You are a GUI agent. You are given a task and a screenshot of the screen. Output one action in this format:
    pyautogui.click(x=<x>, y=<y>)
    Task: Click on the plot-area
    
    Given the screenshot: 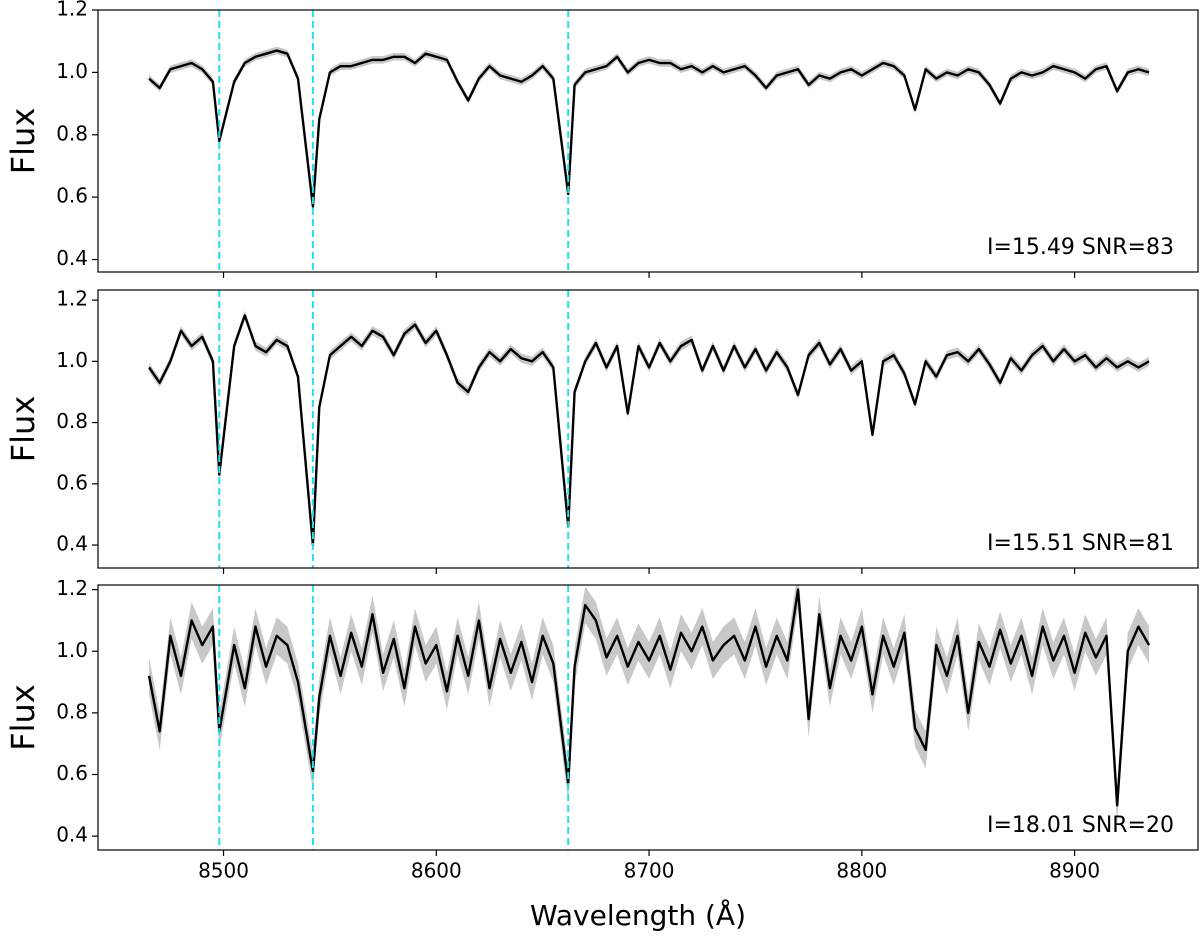 What is the action you would take?
    pyautogui.click(x=649, y=128)
    